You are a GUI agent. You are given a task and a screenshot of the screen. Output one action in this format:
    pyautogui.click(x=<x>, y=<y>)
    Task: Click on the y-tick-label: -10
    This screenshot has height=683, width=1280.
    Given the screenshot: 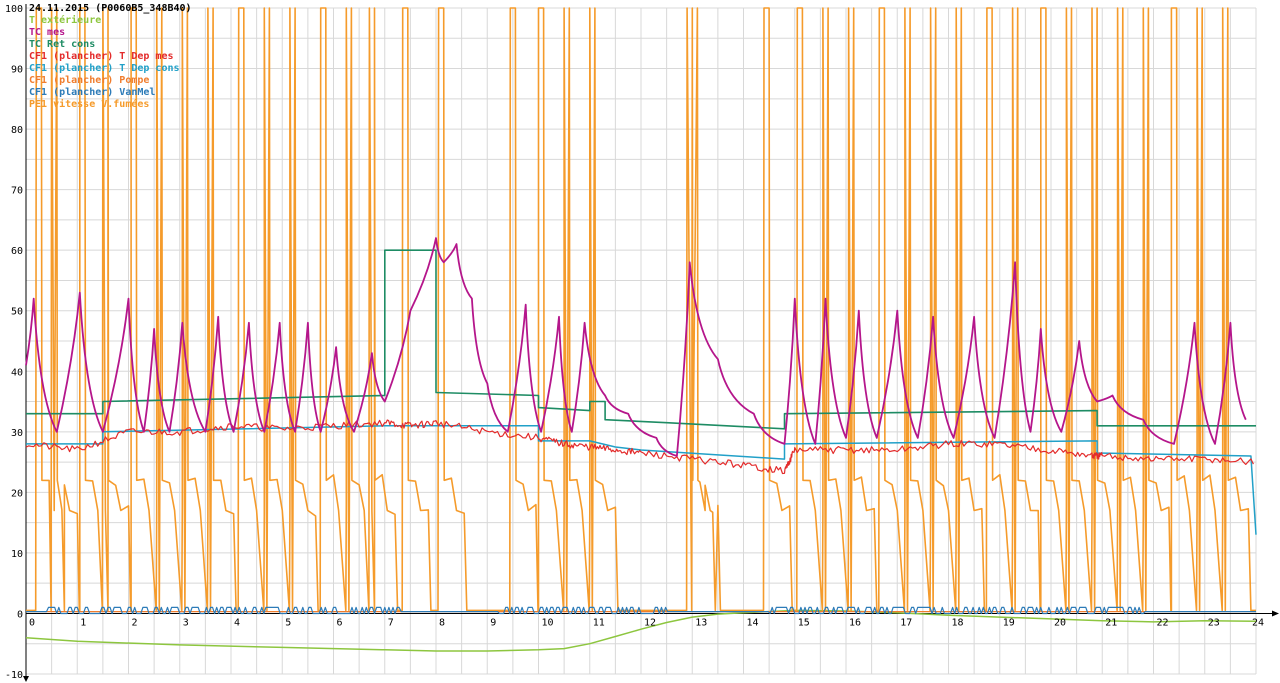 What is the action you would take?
    pyautogui.click(x=14, y=675)
    